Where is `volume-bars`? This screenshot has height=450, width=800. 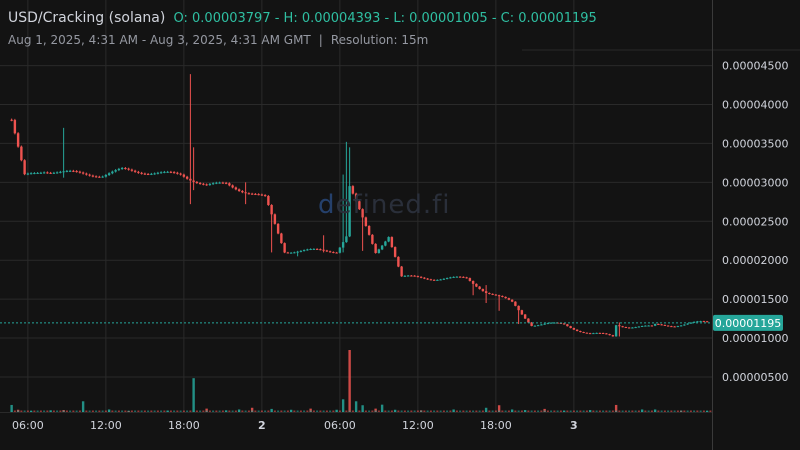 volume-bars is located at coordinates (361, 381).